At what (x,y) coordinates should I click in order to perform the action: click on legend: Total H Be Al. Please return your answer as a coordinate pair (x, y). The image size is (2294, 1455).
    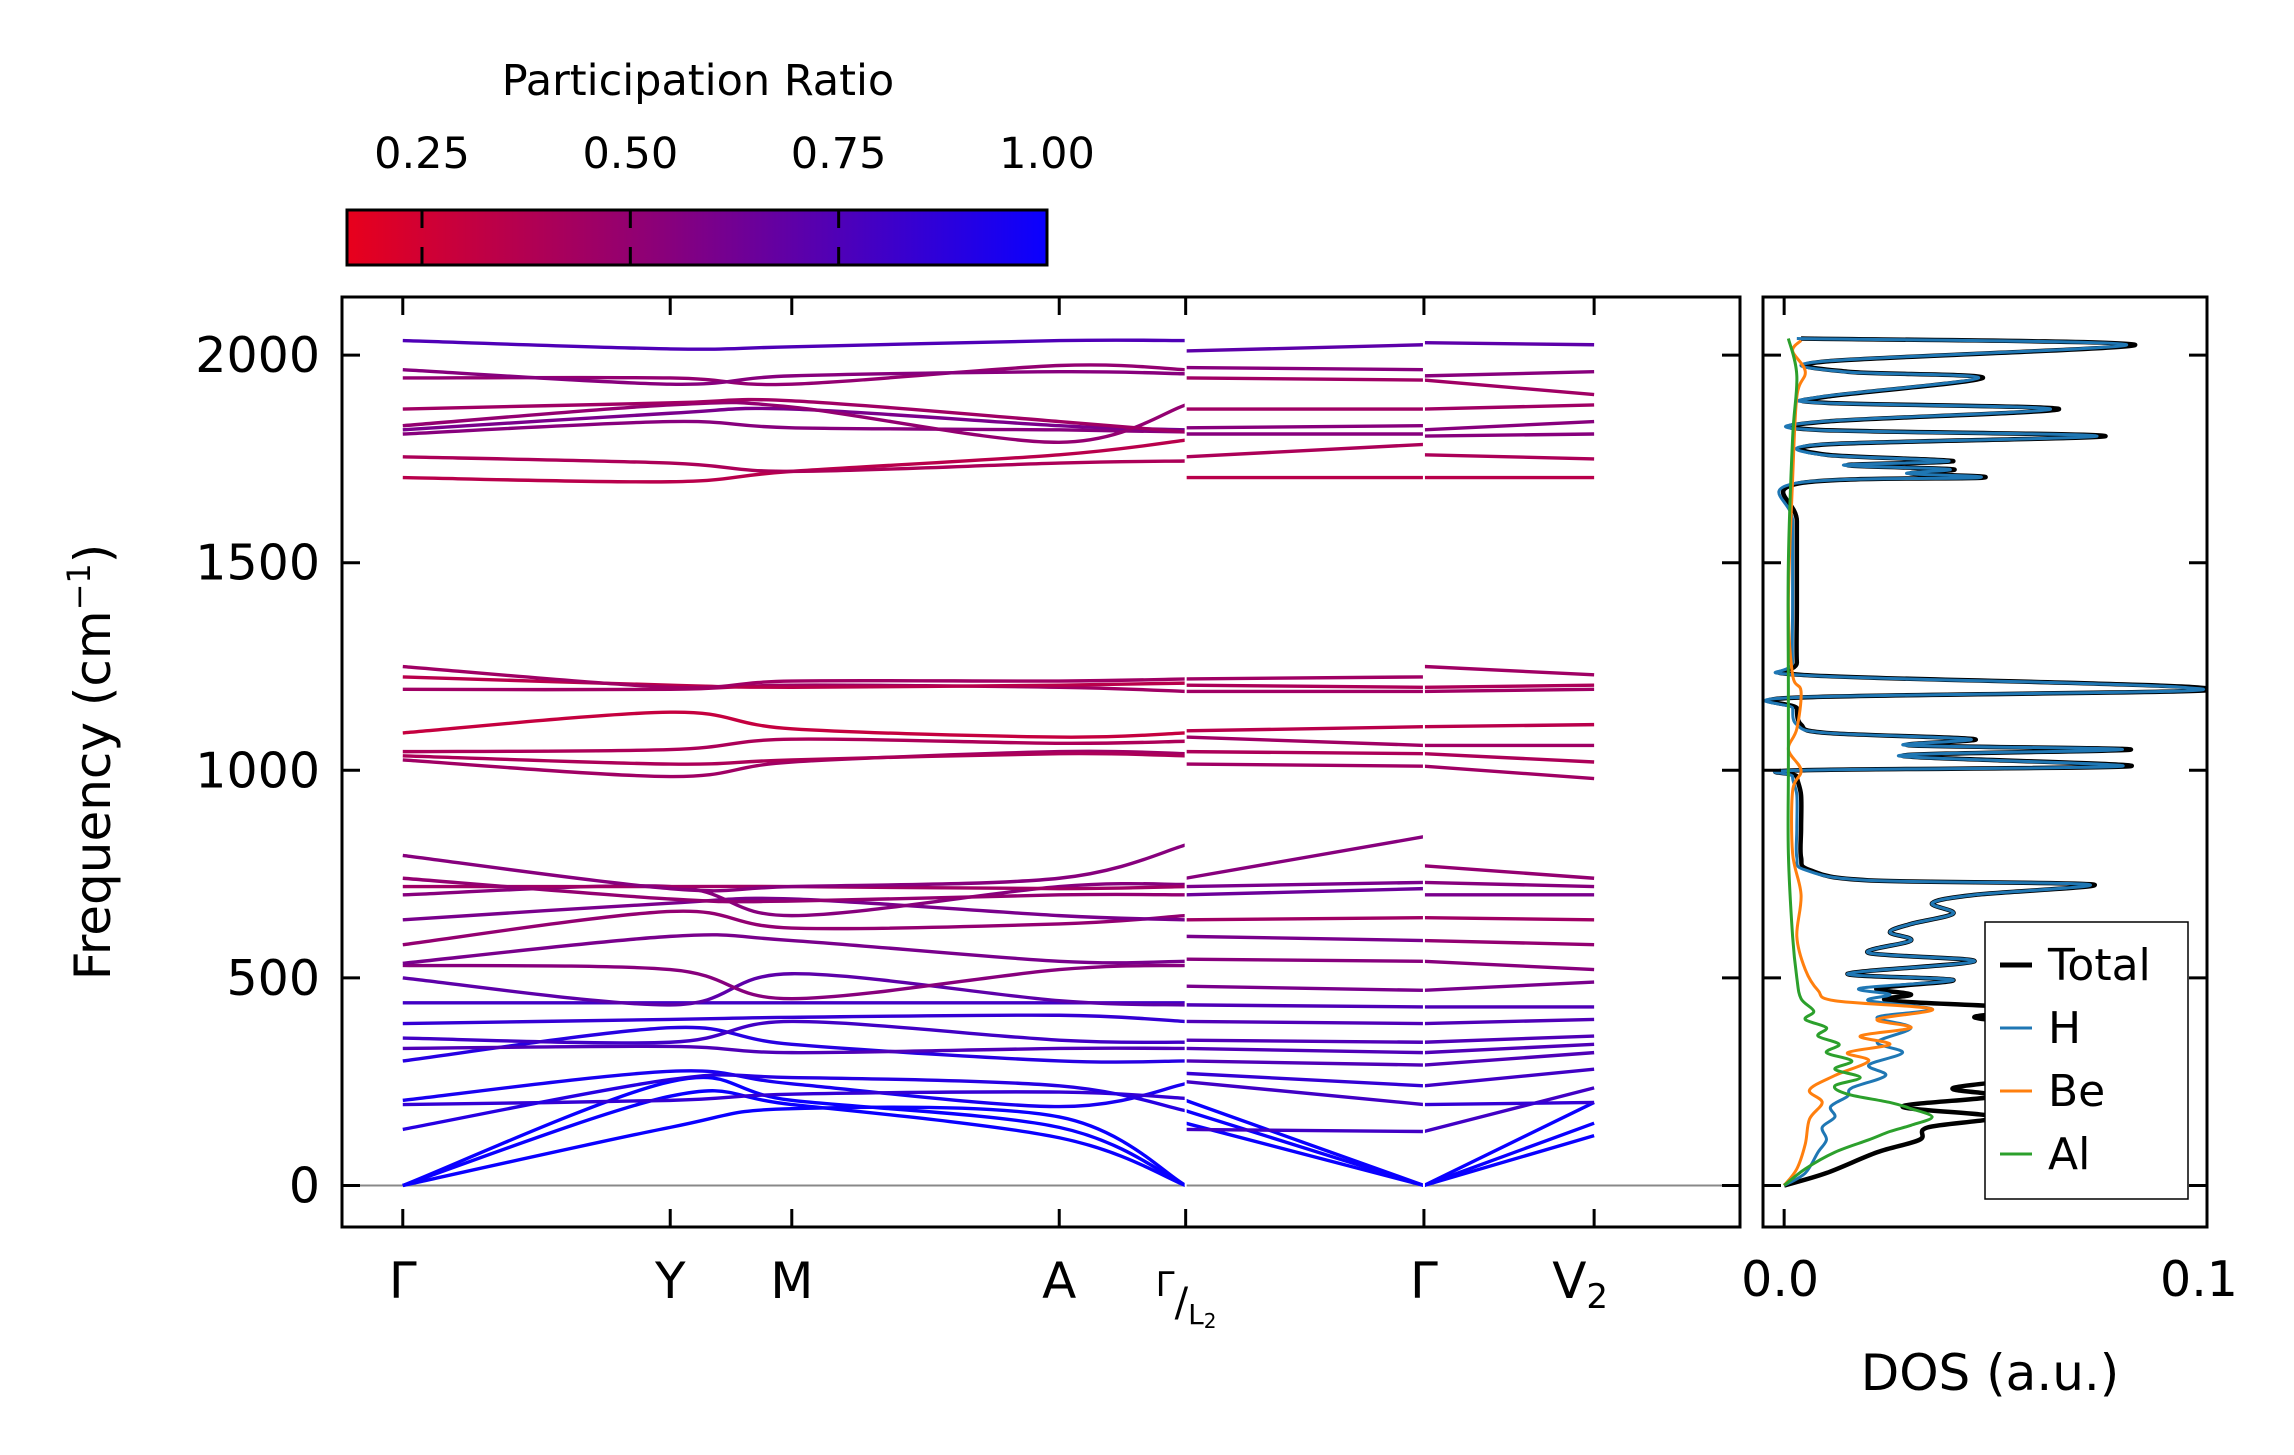
    Looking at the image, I should click on (2086, 1060).